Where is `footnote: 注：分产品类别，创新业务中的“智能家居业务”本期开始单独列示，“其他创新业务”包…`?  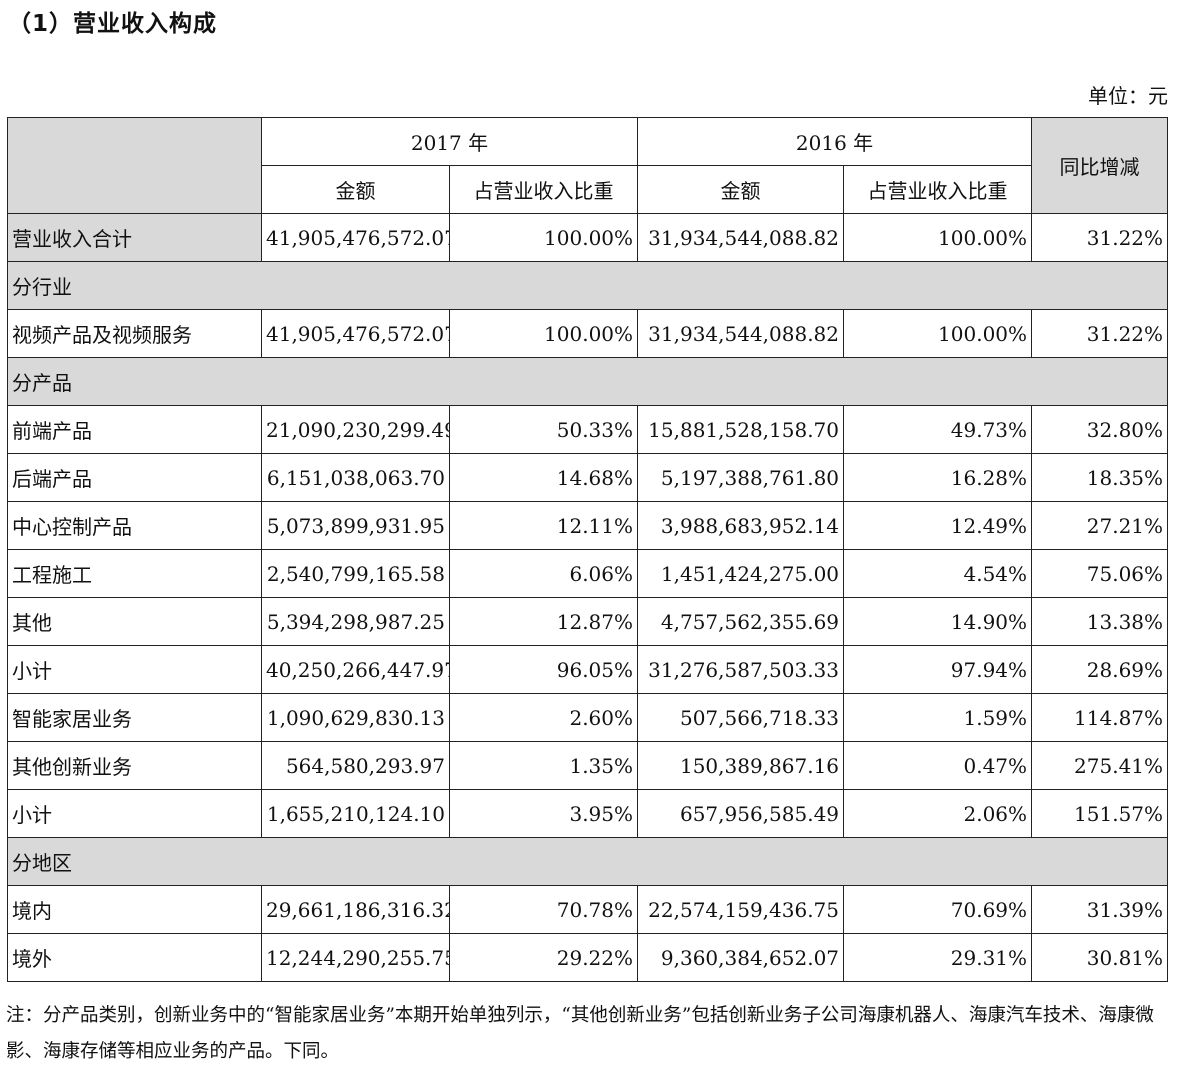 footnote: 注：分产品类别，创新业务中的“智能家居业务”本期开始单独列示，“其他创新业务”包… is located at coordinates (580, 1033).